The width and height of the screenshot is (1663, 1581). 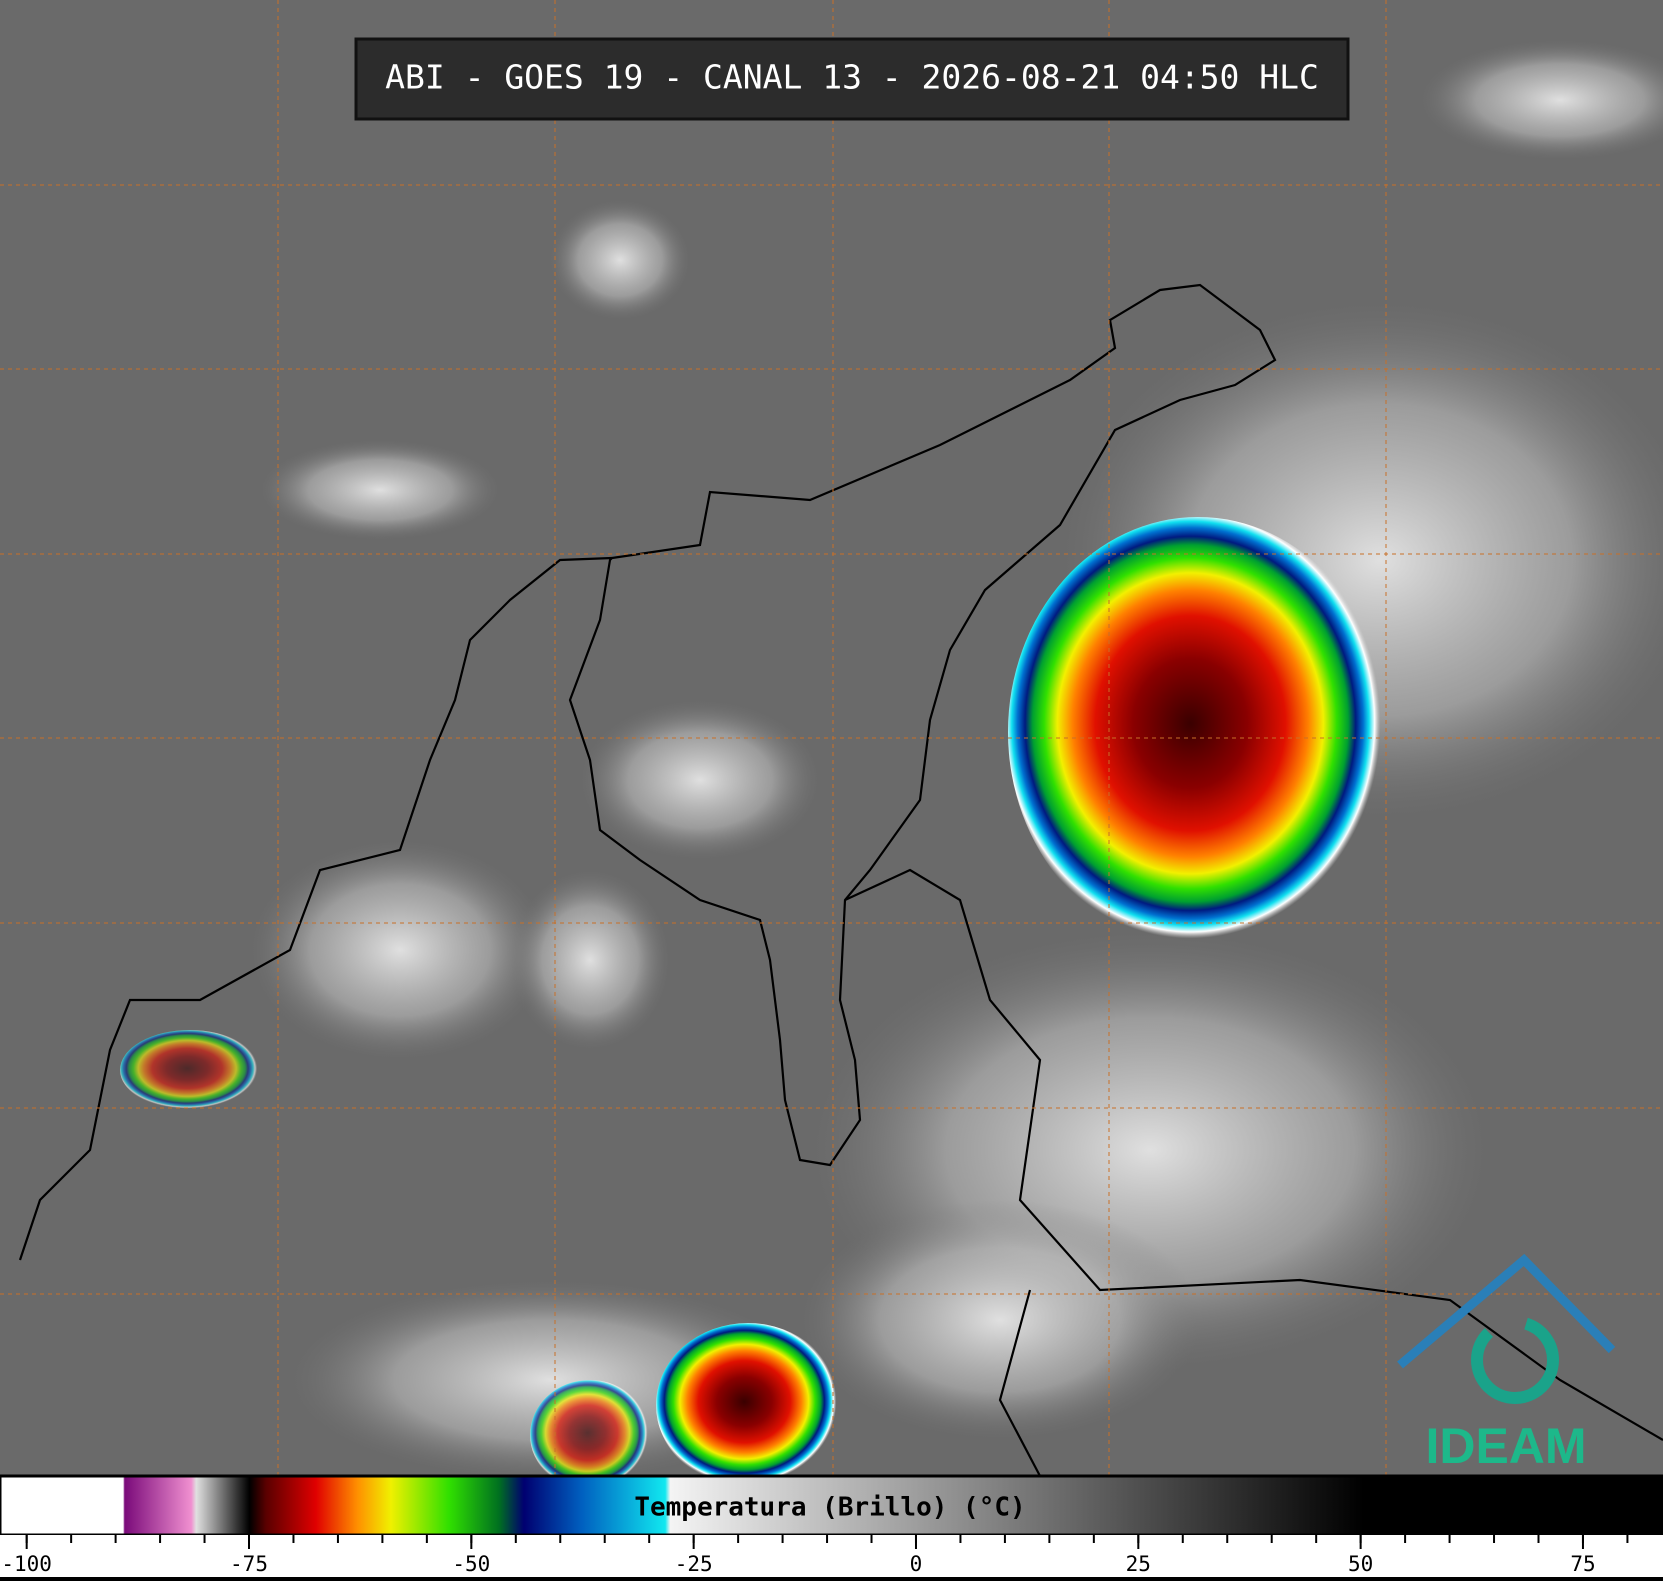 What do you see at coordinates (1506, 1363) in the screenshot?
I see `logo: IDEAM` at bounding box center [1506, 1363].